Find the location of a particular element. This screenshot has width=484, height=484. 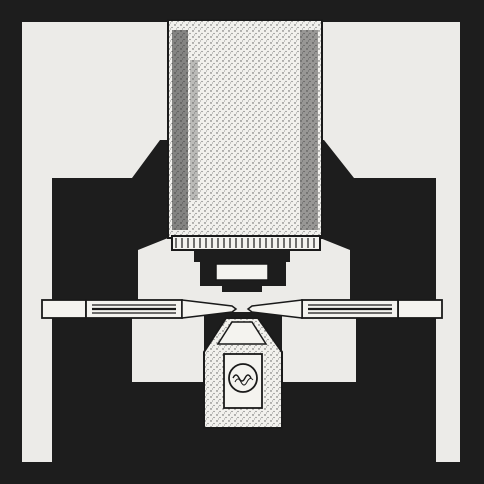

left-holder-rod is located at coordinates (139, 309).